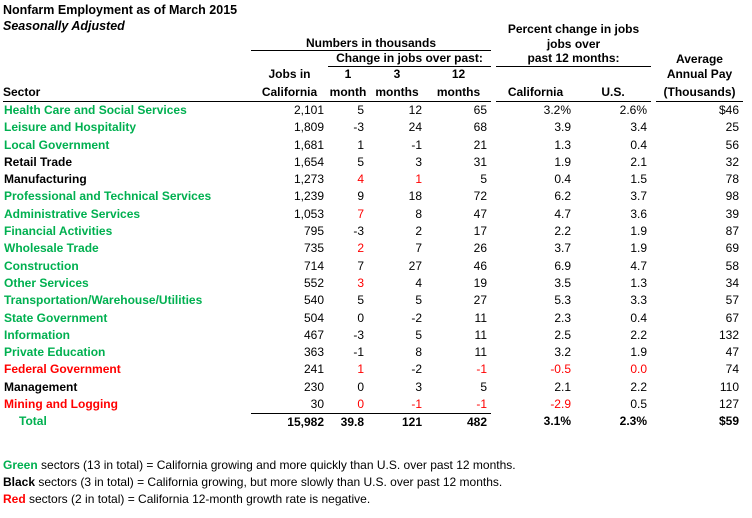 This screenshot has width=752, height=518. I want to click on cell-pay: 87, so click(732, 231).